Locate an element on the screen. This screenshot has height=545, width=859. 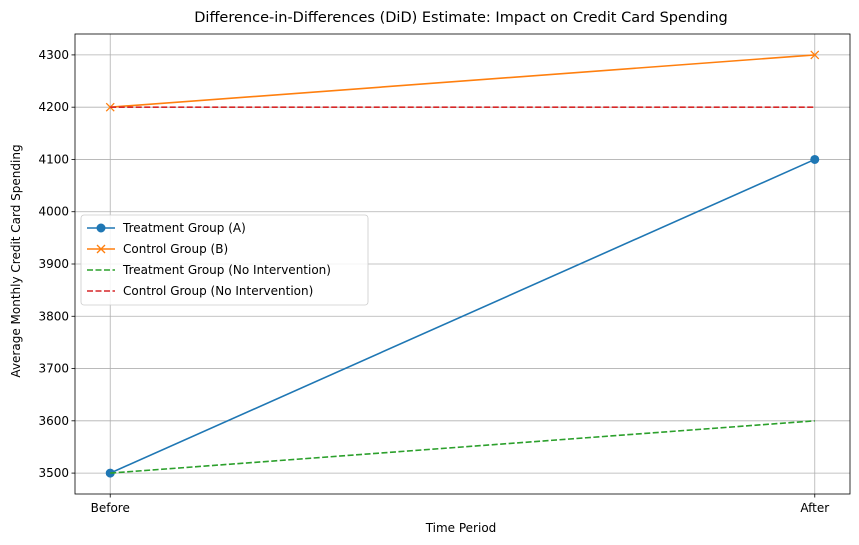
y-tick-label: 4000 is located at coordinates (53, 212).